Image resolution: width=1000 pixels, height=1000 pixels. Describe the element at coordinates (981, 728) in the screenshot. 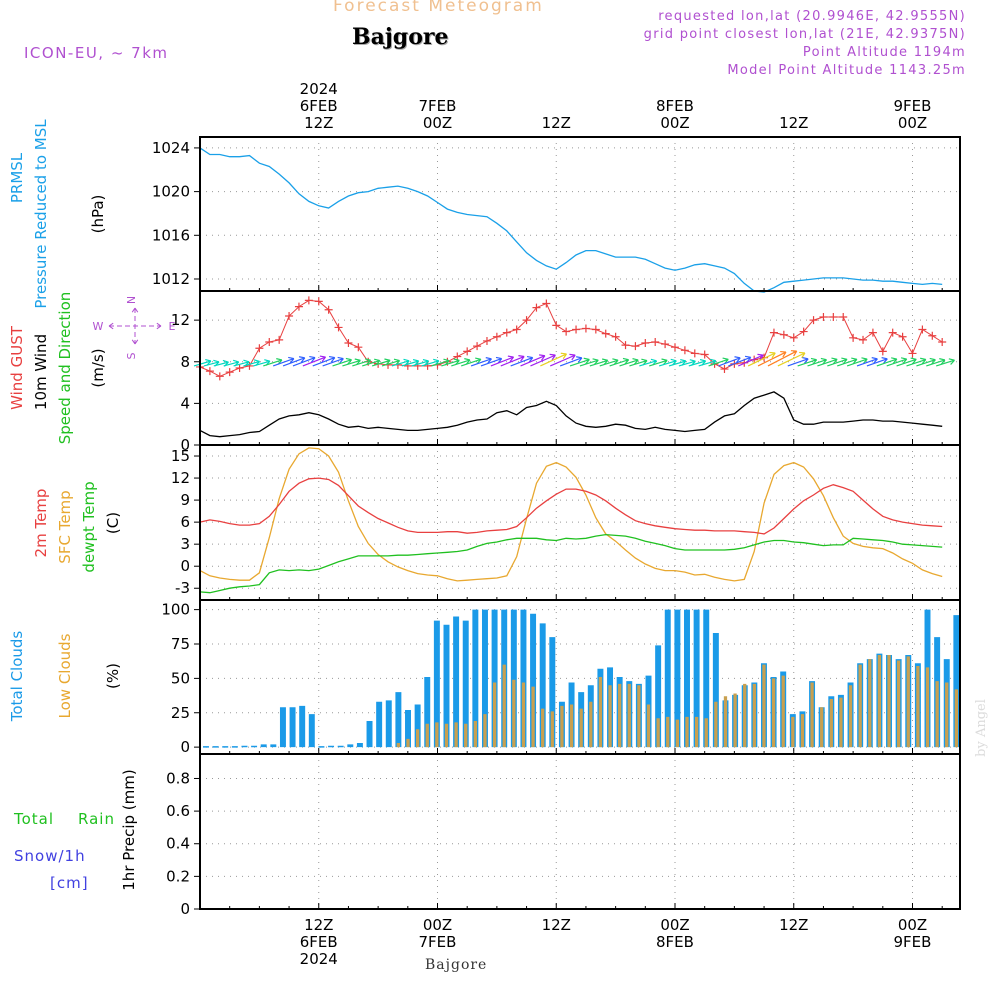

I see `watermark: by Angel` at that location.